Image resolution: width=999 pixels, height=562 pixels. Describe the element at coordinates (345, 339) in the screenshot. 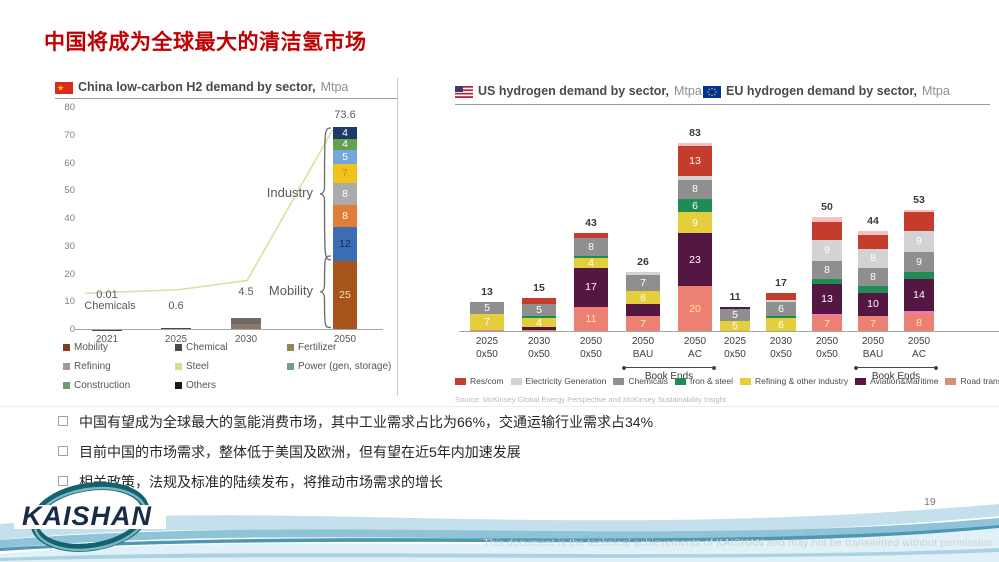

I see `x-axis-label: 2050` at that location.